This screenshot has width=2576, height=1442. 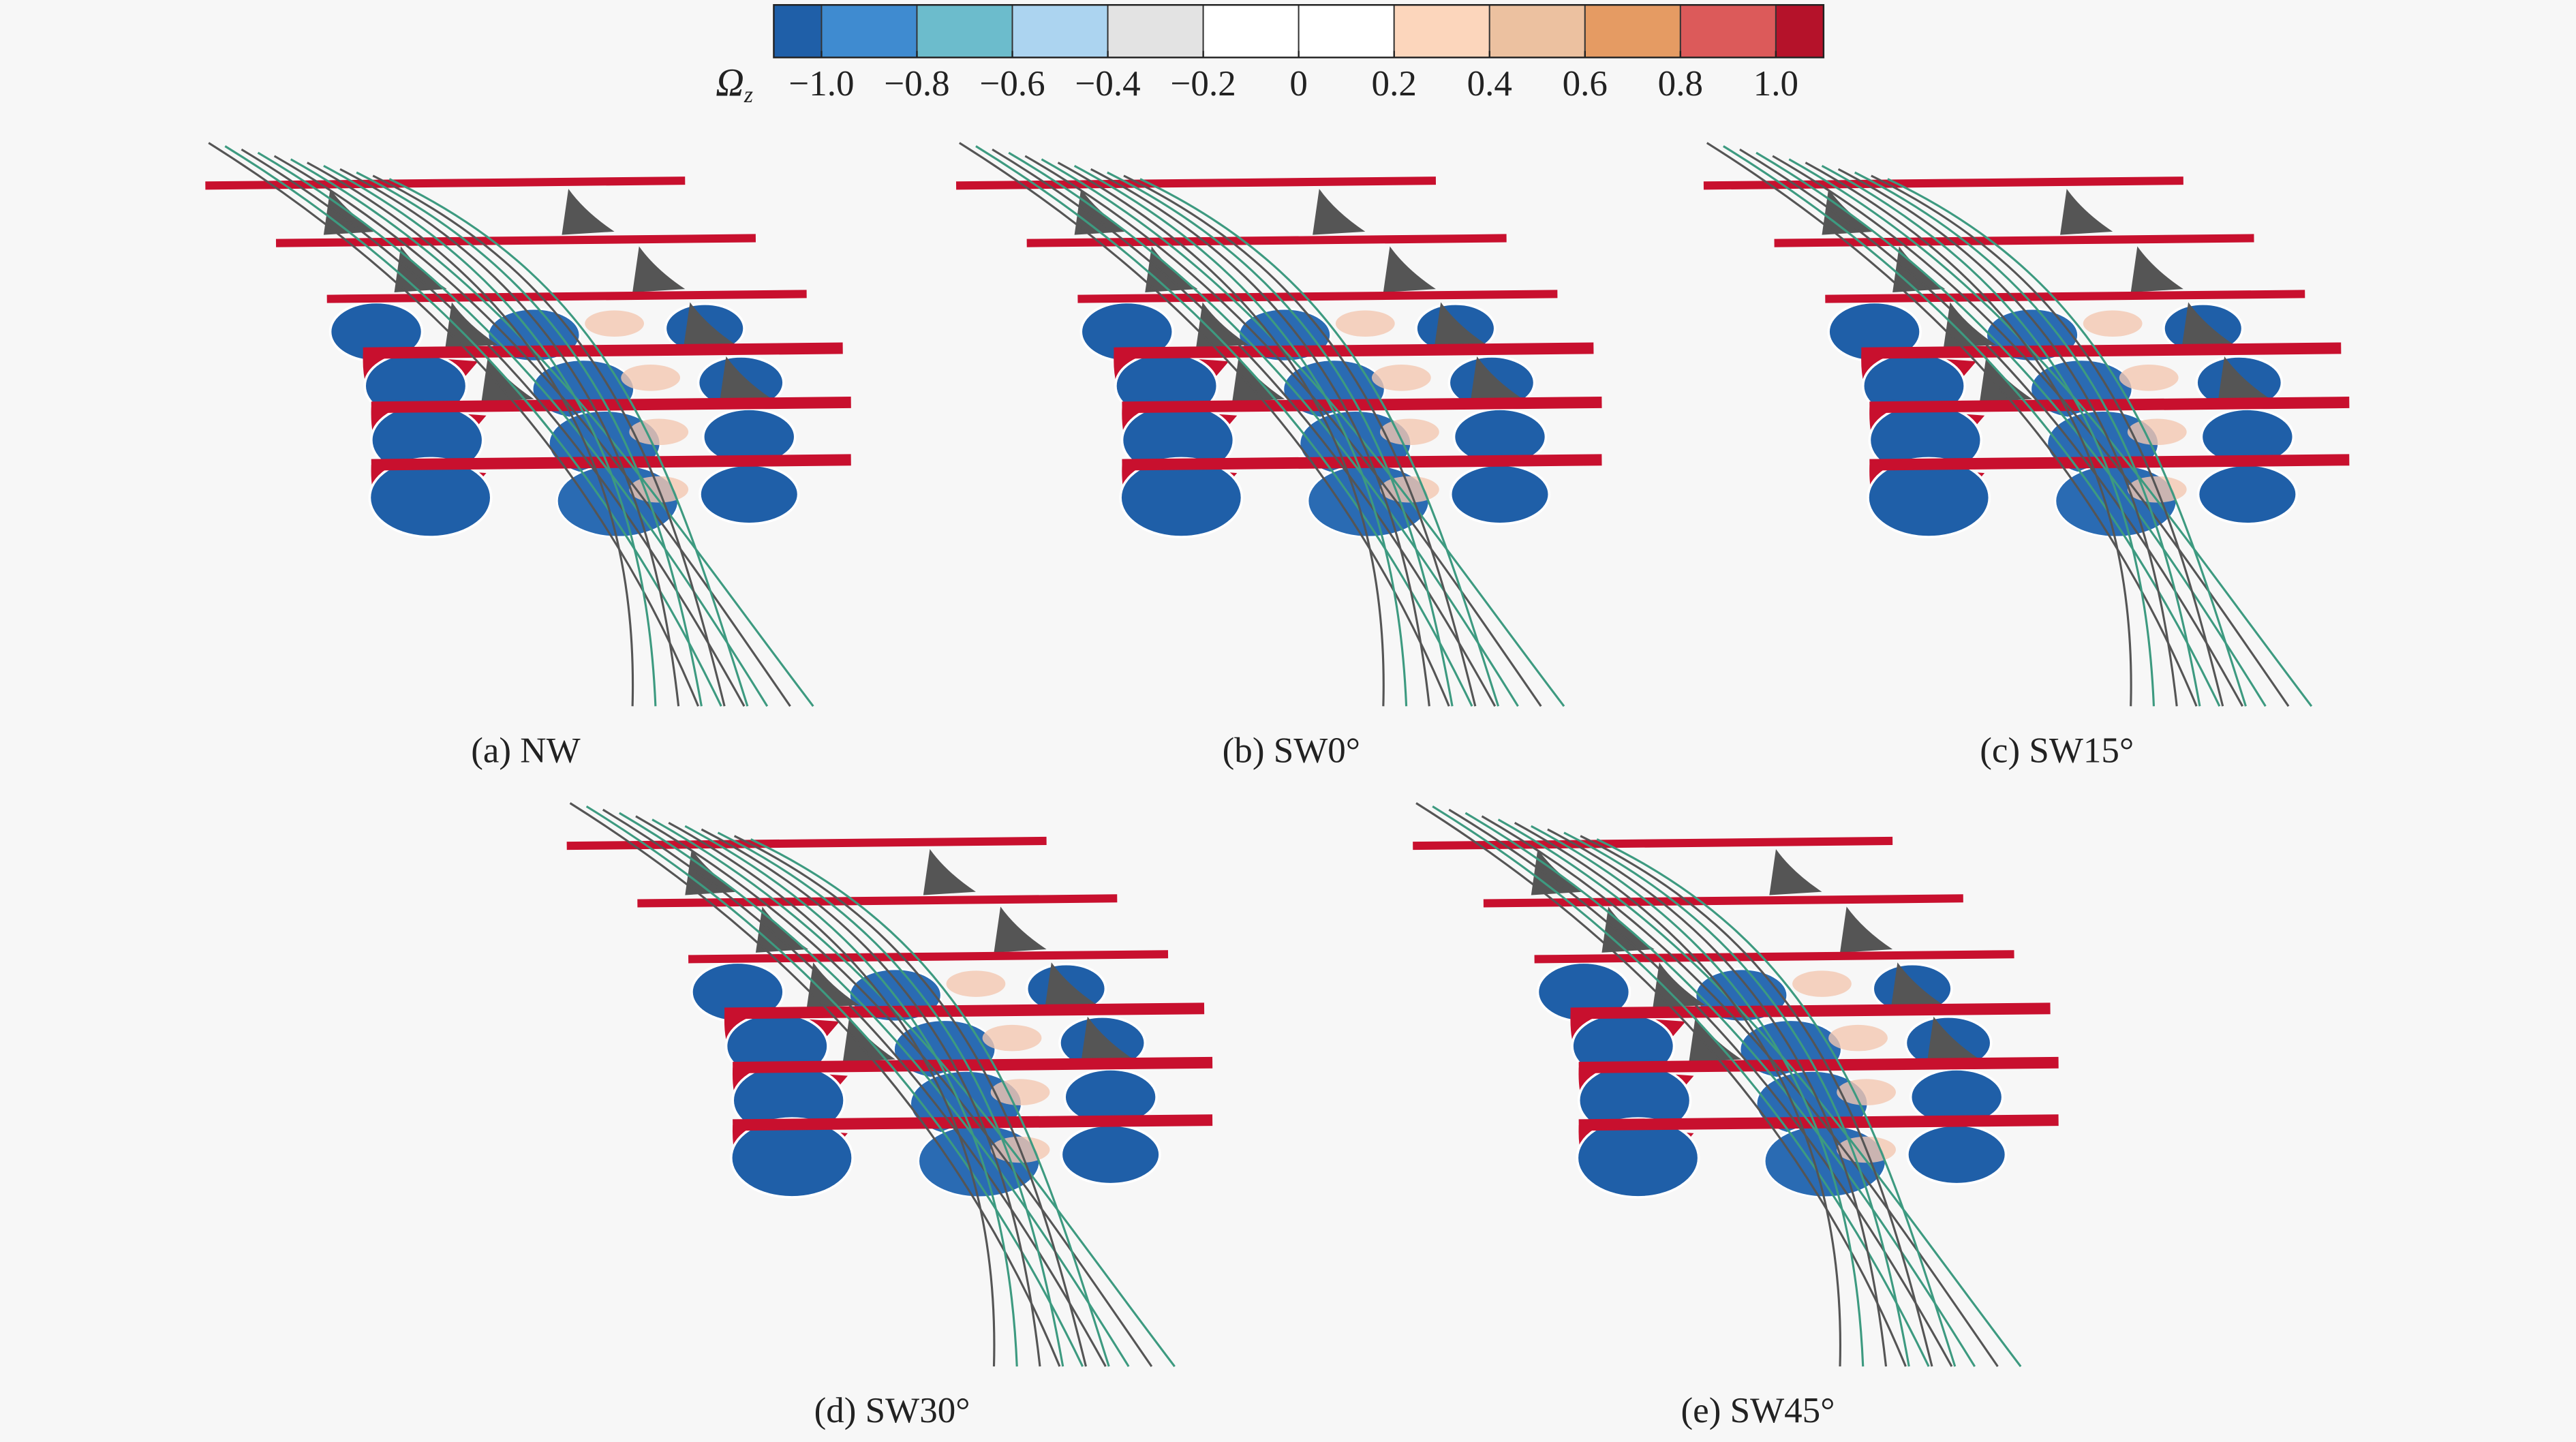 I want to click on panel: (a) NW, so click(x=528, y=456).